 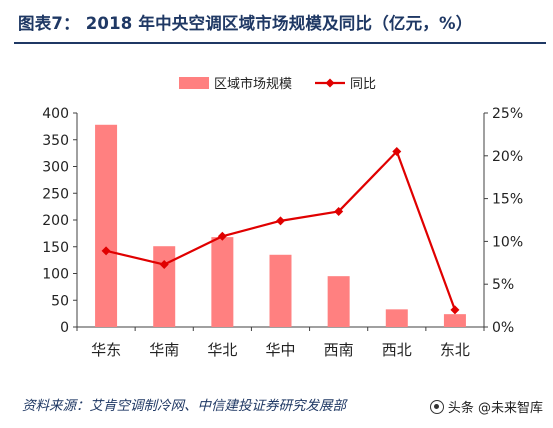 What do you see at coordinates (194, 83) in the screenshot?
I see `legend-bar-swatch` at bounding box center [194, 83].